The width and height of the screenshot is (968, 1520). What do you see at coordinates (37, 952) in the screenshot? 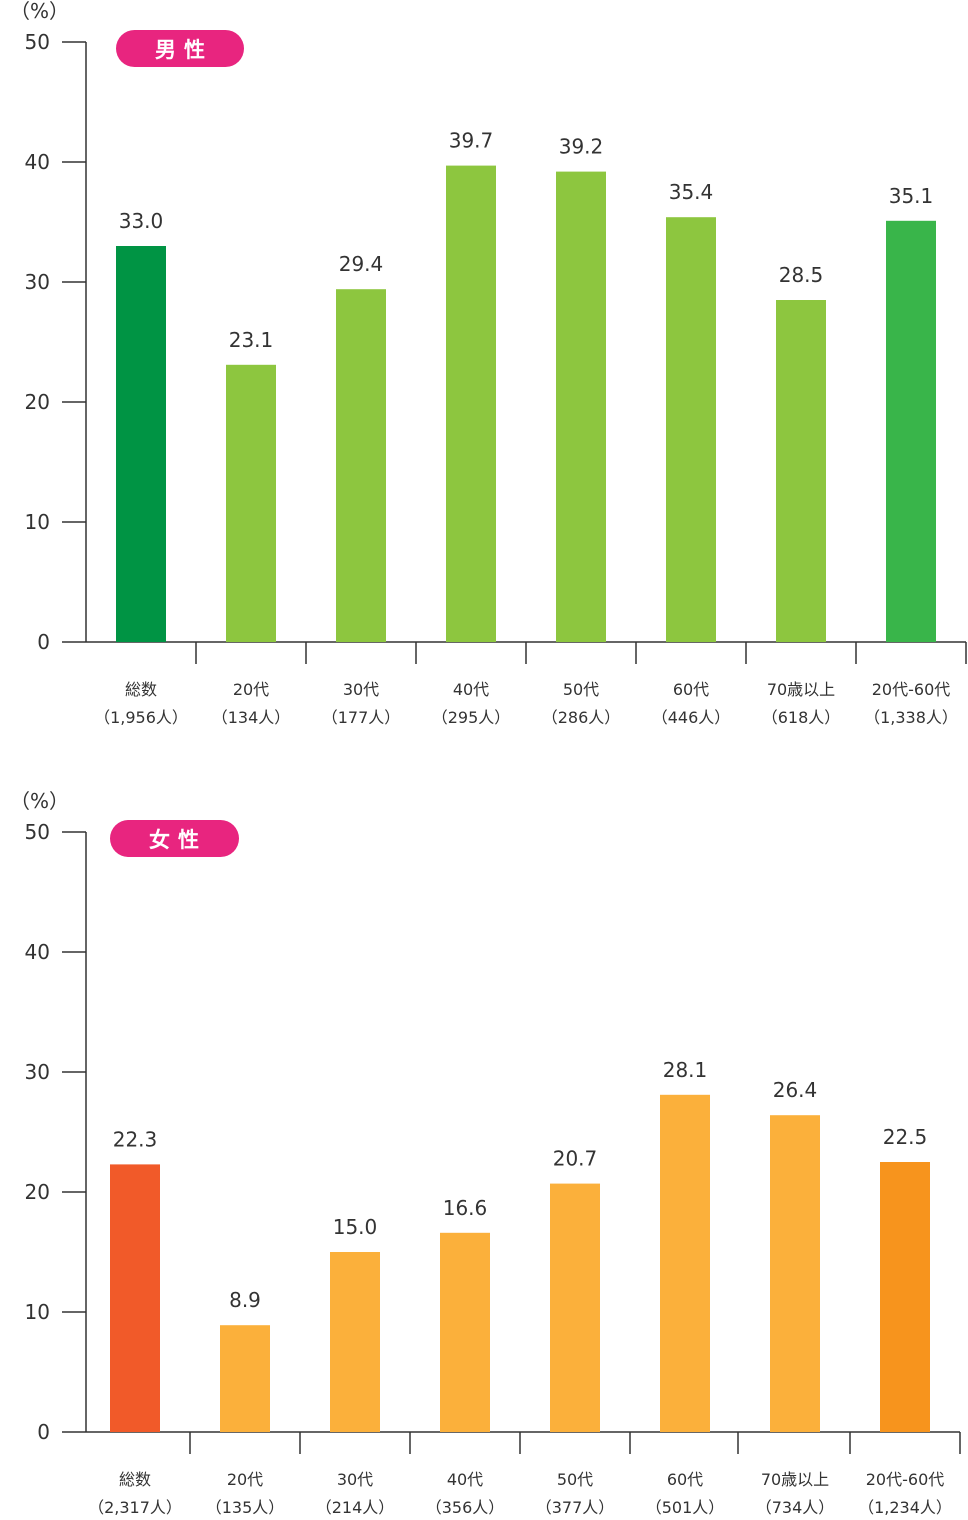
I see `female-y-tick-label: 40` at bounding box center [37, 952].